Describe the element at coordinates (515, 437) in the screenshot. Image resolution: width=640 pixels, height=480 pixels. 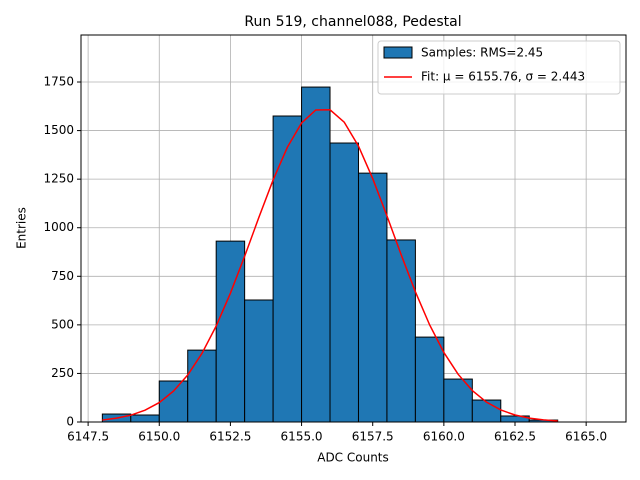
I see `x-tick-label: 6162.5` at that location.